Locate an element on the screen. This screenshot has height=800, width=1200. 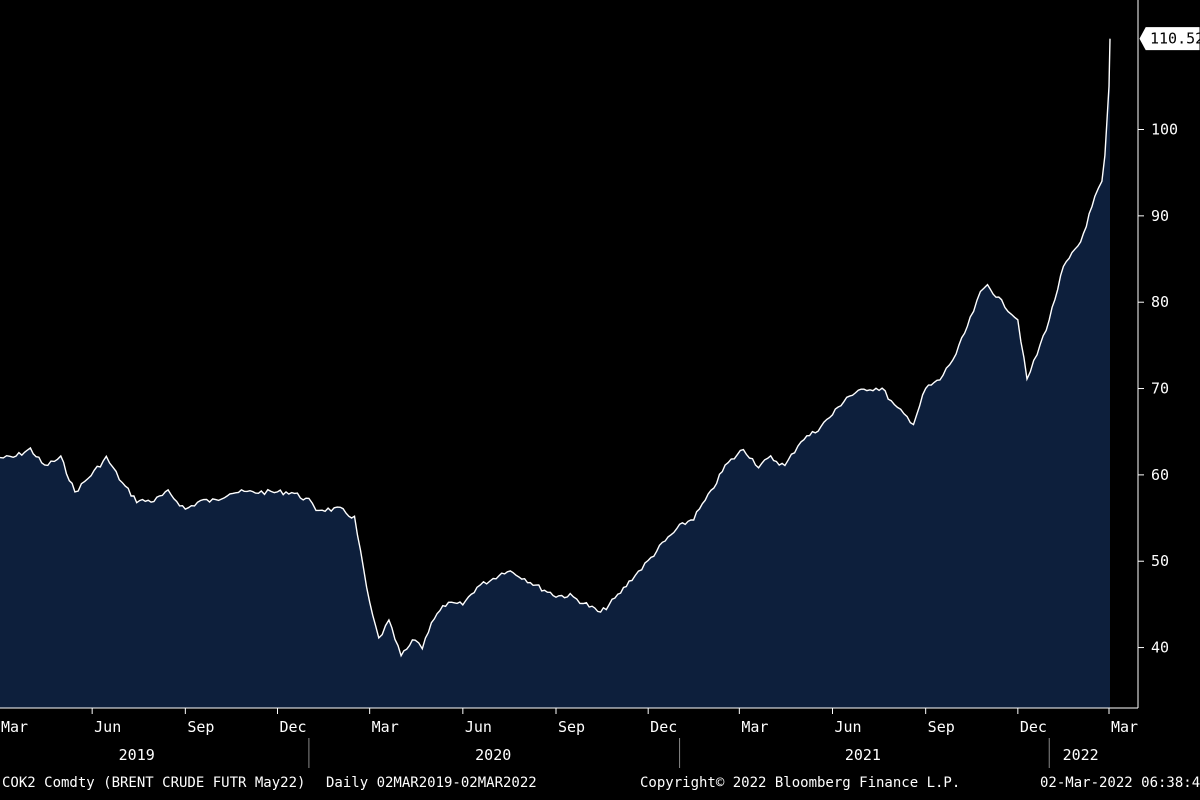
footer-date-range: Daily 02MAR2019-02MAR2022 is located at coordinates (431, 783).